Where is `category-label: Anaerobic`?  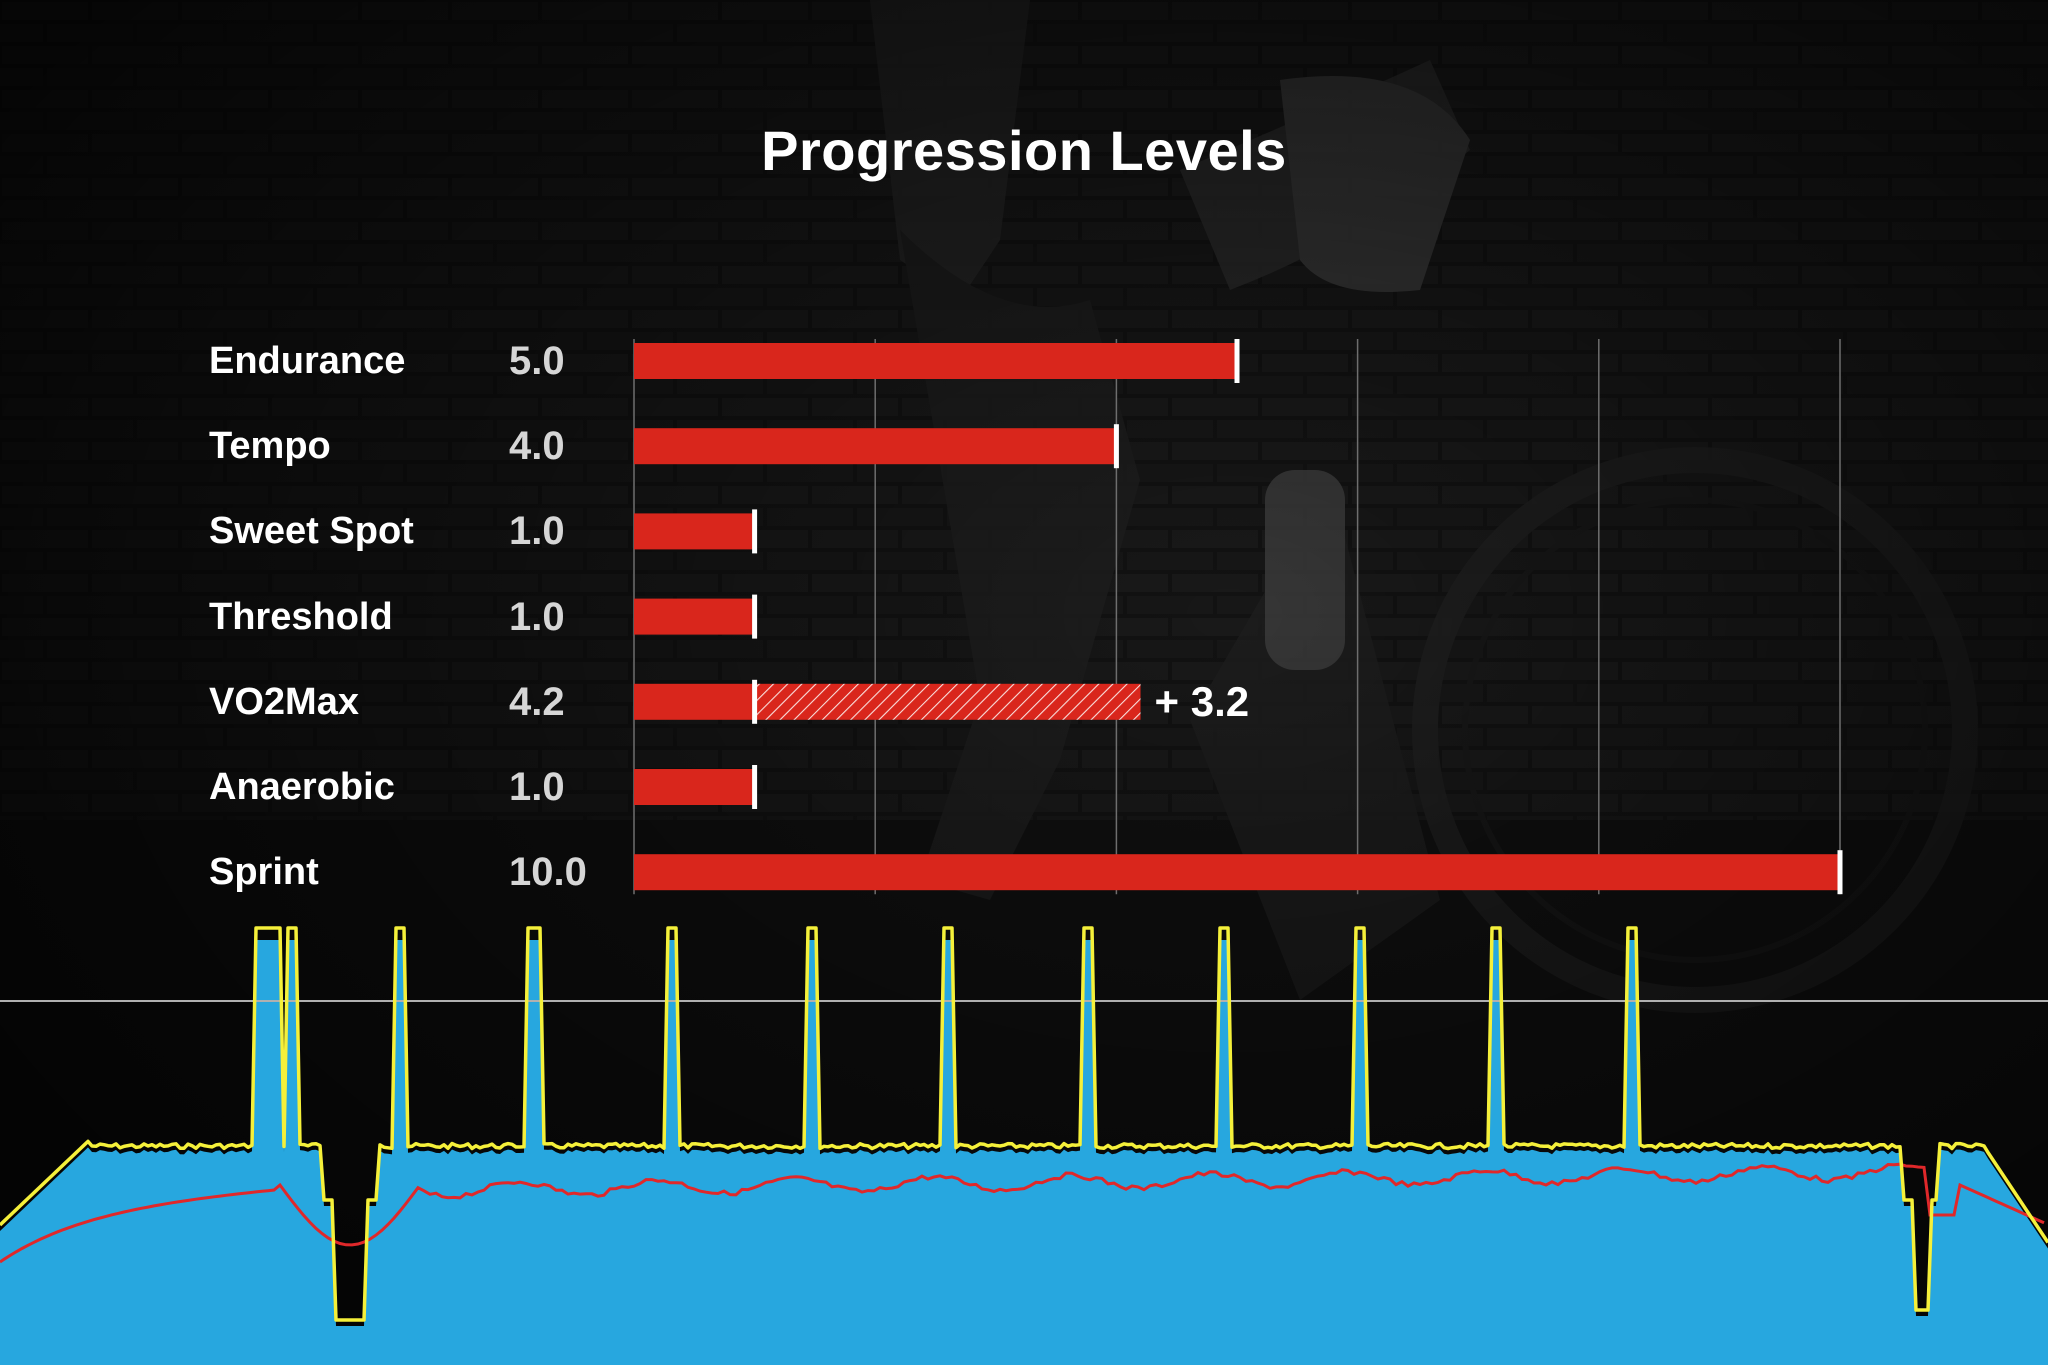 category-label: Anaerobic is located at coordinates (302, 787).